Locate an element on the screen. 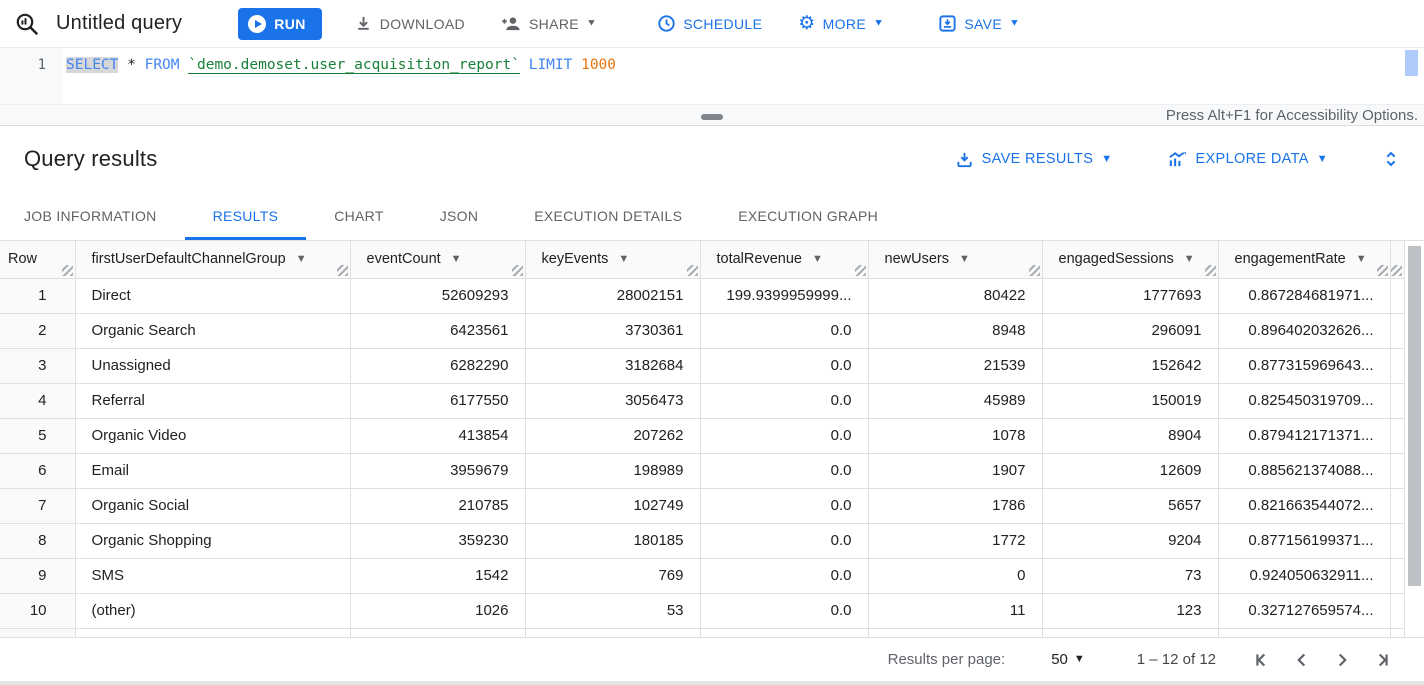 This screenshot has height=685, width=1424. table-cell: 21539 is located at coordinates (955, 366).